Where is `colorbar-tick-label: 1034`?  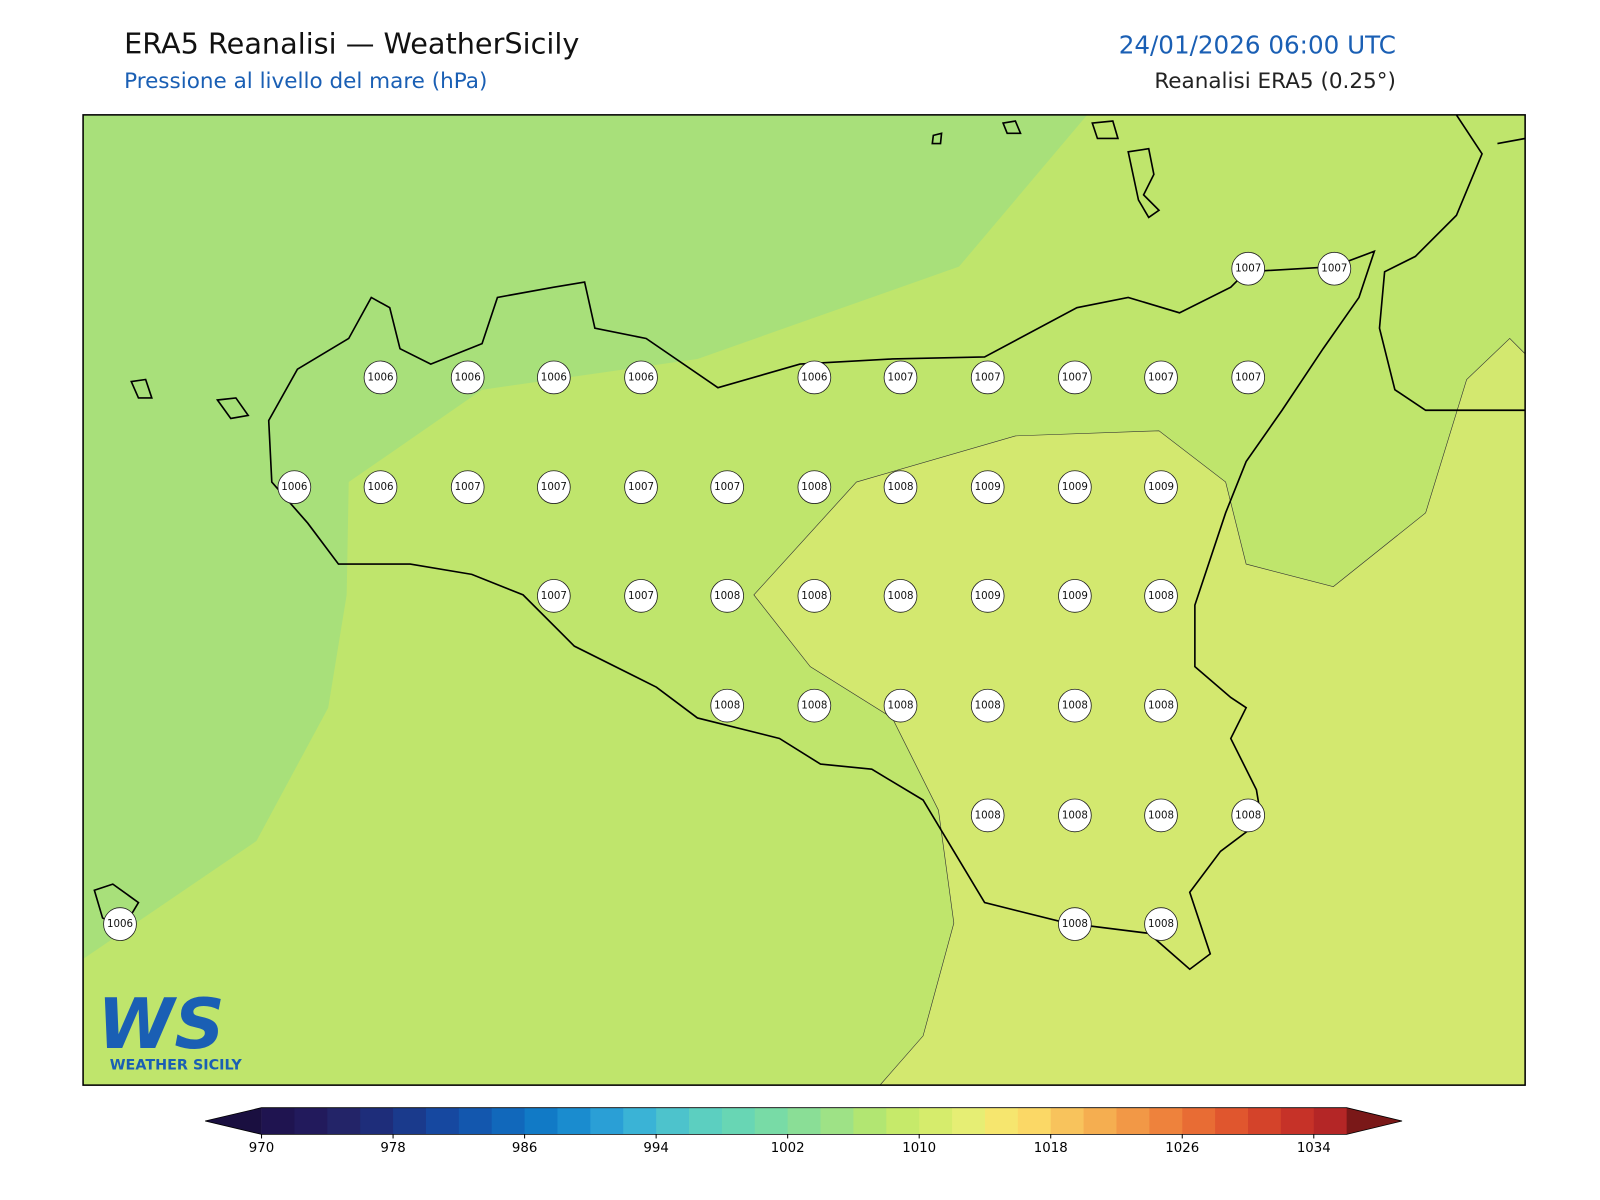 colorbar-tick-label: 1034 is located at coordinates (1314, 1148).